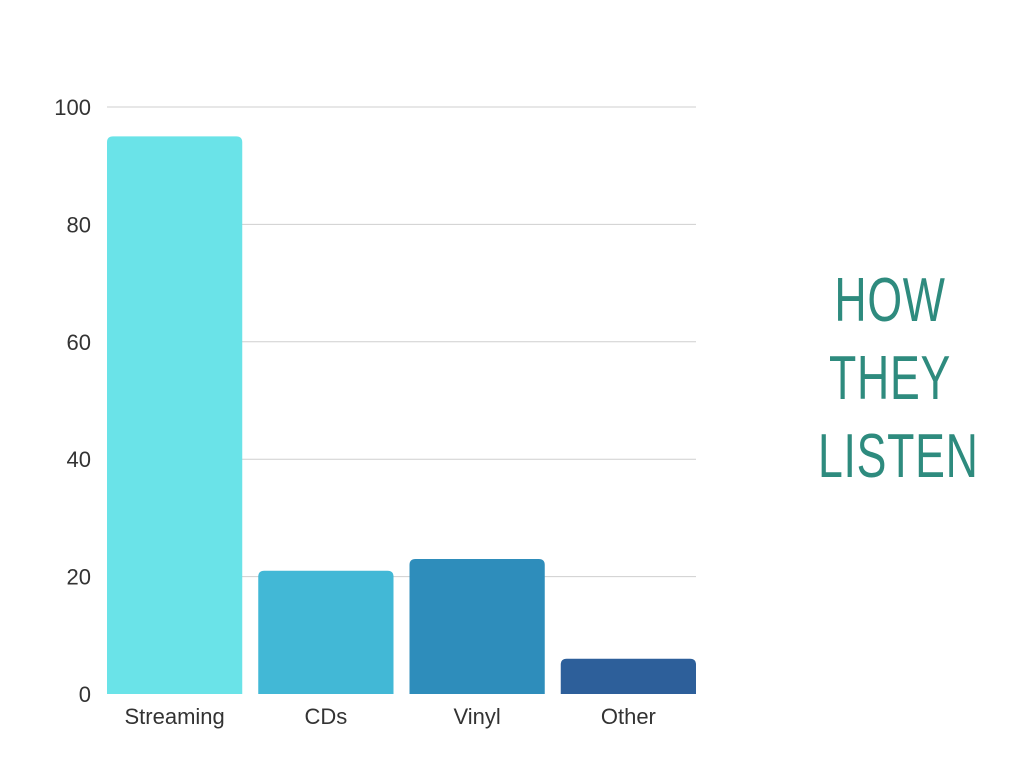 This screenshot has height=768, width=1024. I want to click on bar-vinyl, so click(477, 626).